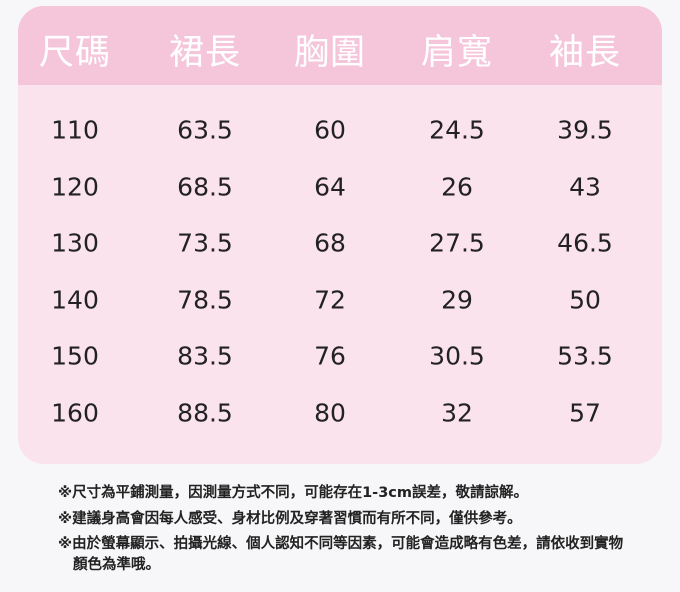 This screenshot has width=680, height=592. Describe the element at coordinates (330, 130) in the screenshot. I see `table-cell: 60` at that location.